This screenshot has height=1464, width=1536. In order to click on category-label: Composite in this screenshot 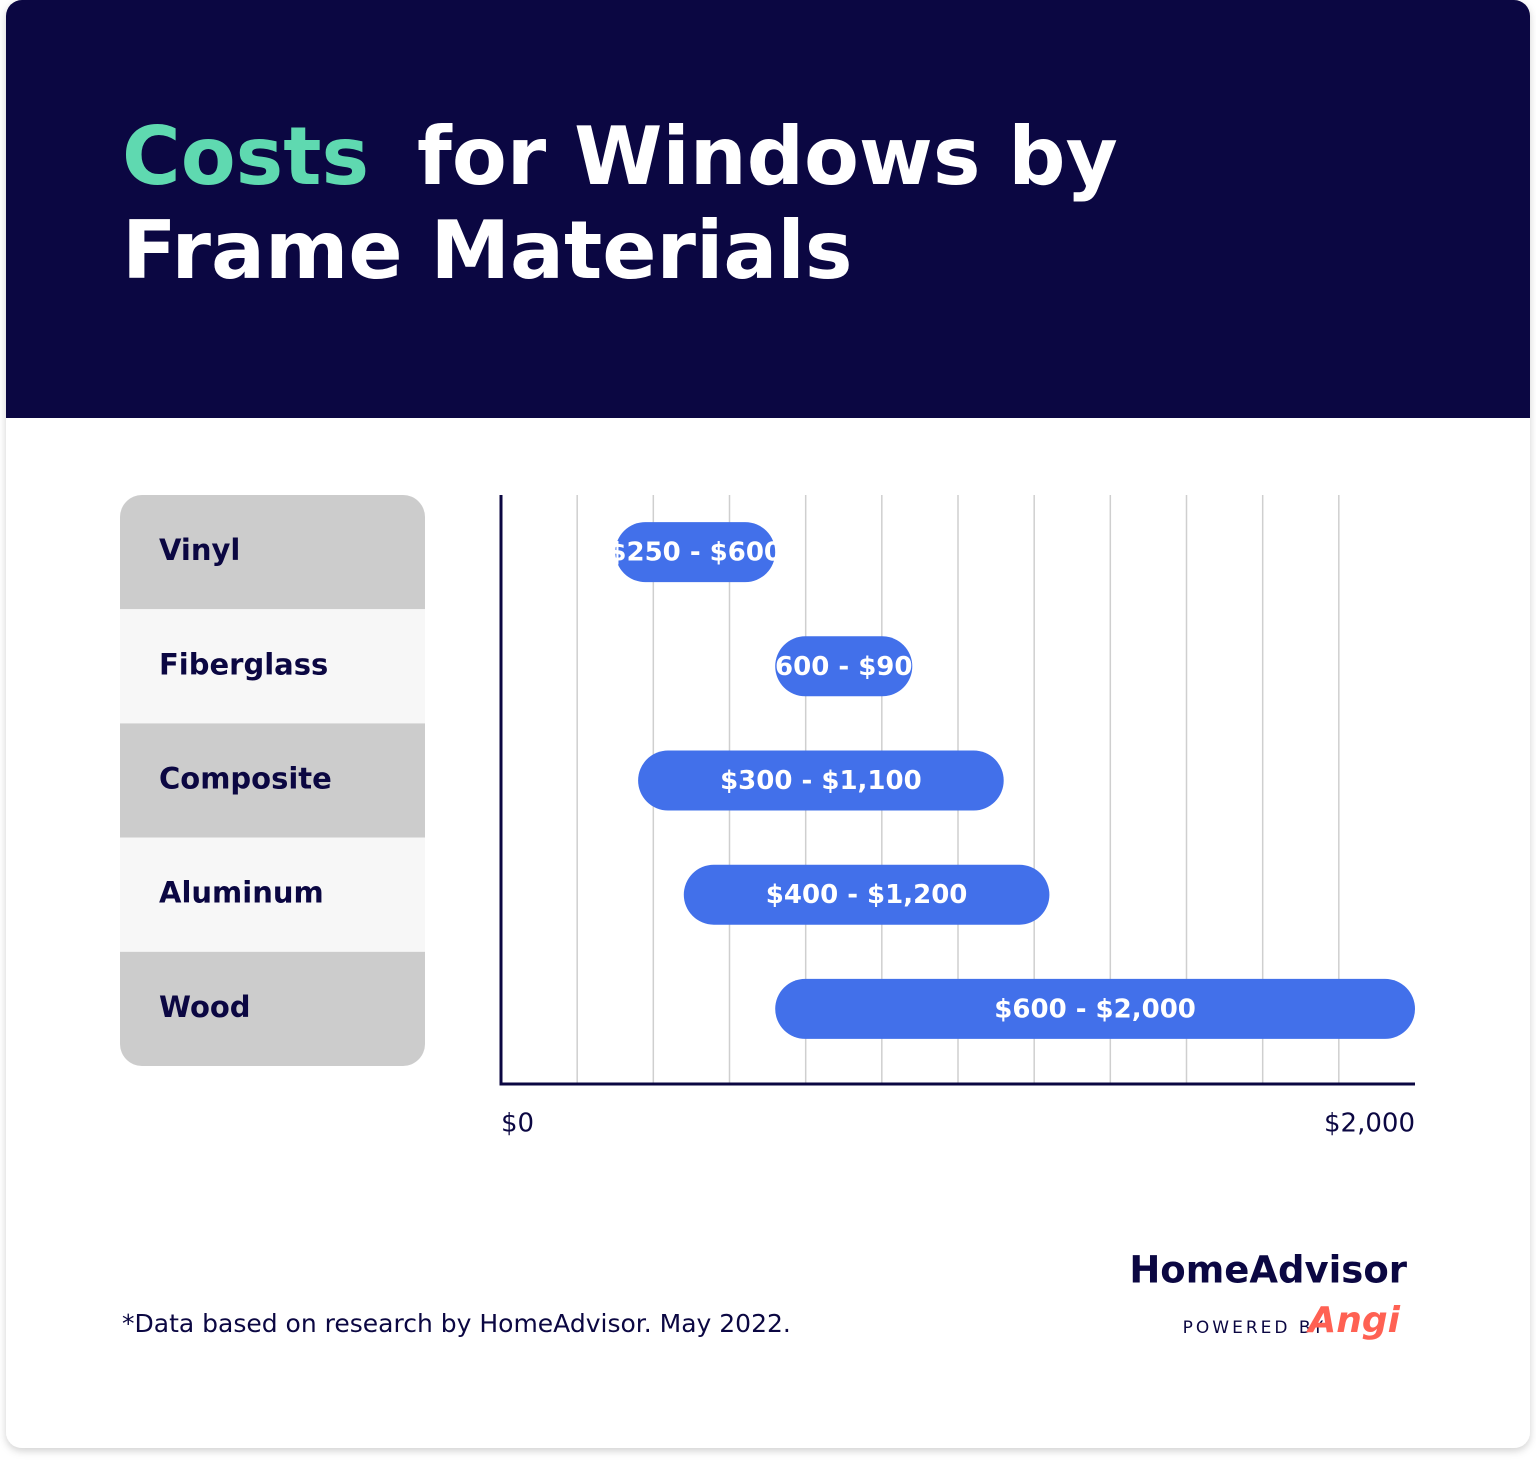, I will do `click(245, 779)`.